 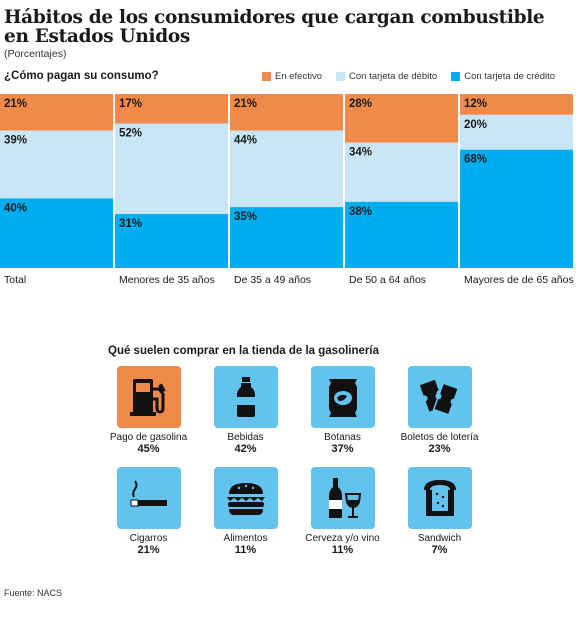 I want to click on item-label: Cigarros, so click(x=148, y=538).